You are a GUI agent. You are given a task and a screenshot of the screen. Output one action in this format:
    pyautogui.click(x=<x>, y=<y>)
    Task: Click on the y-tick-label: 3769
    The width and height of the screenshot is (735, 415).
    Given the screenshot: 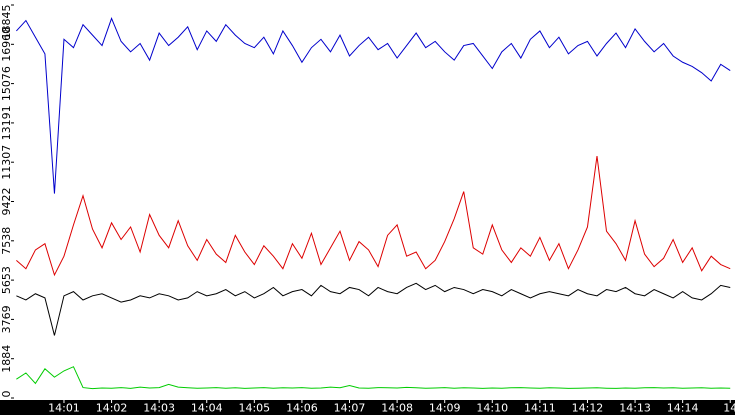 What is the action you would take?
    pyautogui.click(x=6, y=319)
    